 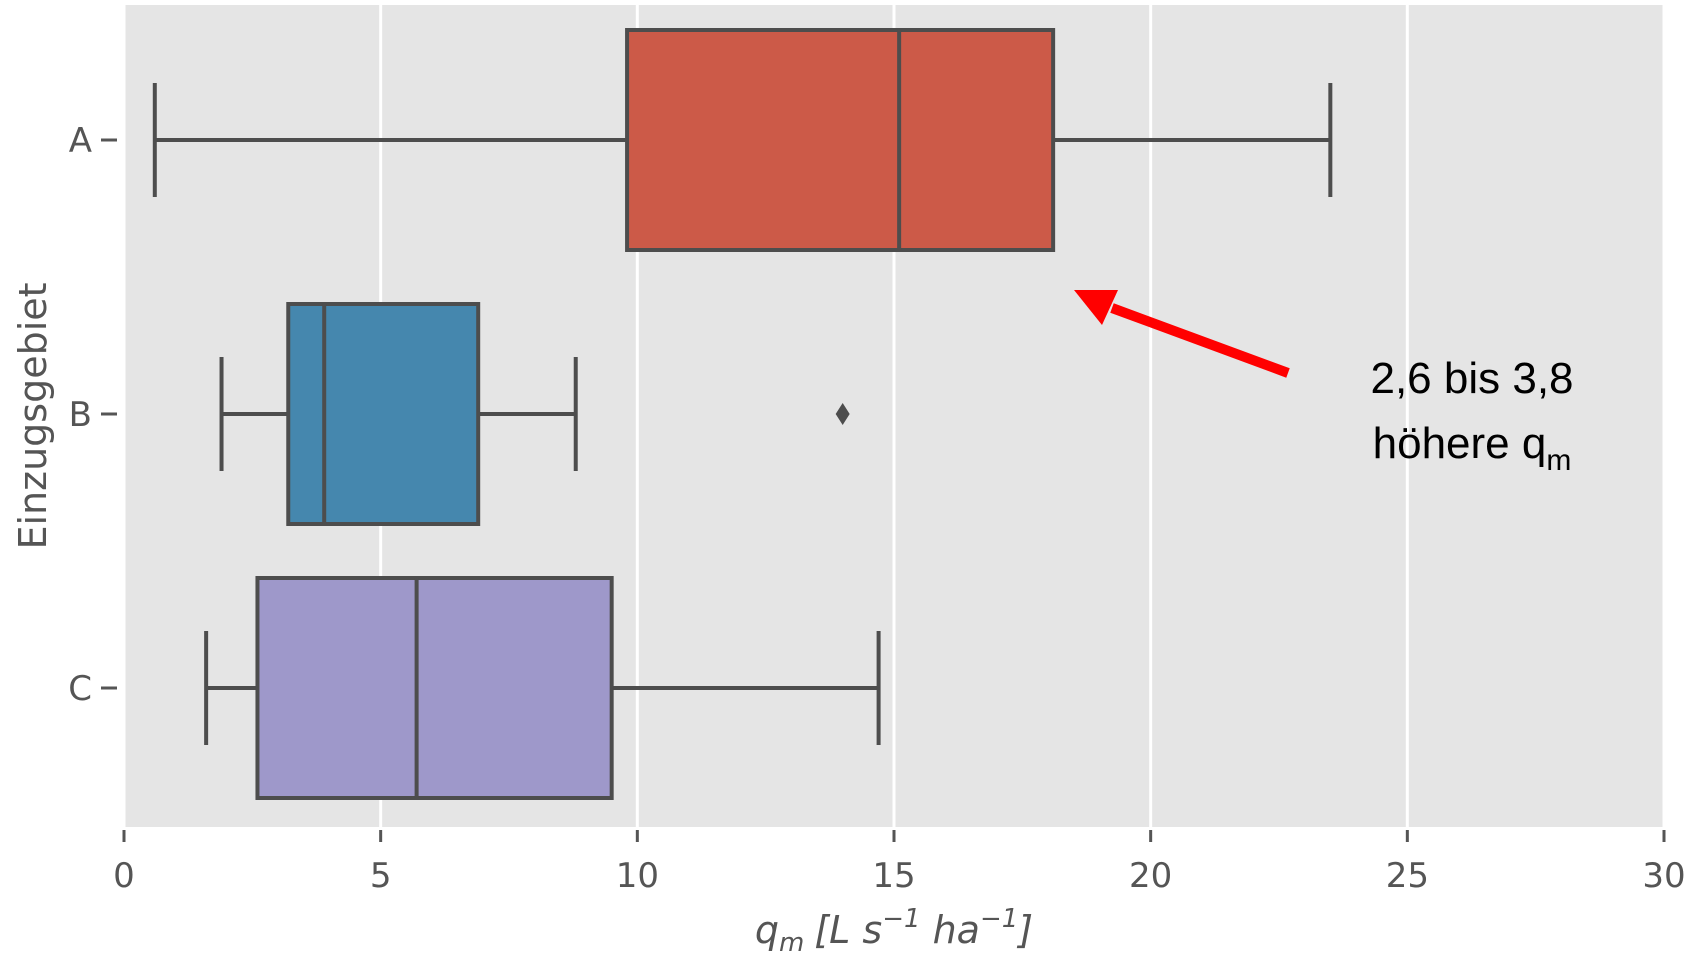 What do you see at coordinates (1471, 378) in the screenshot?
I see `annotation-line-1: 2,6 bis 3,8` at bounding box center [1471, 378].